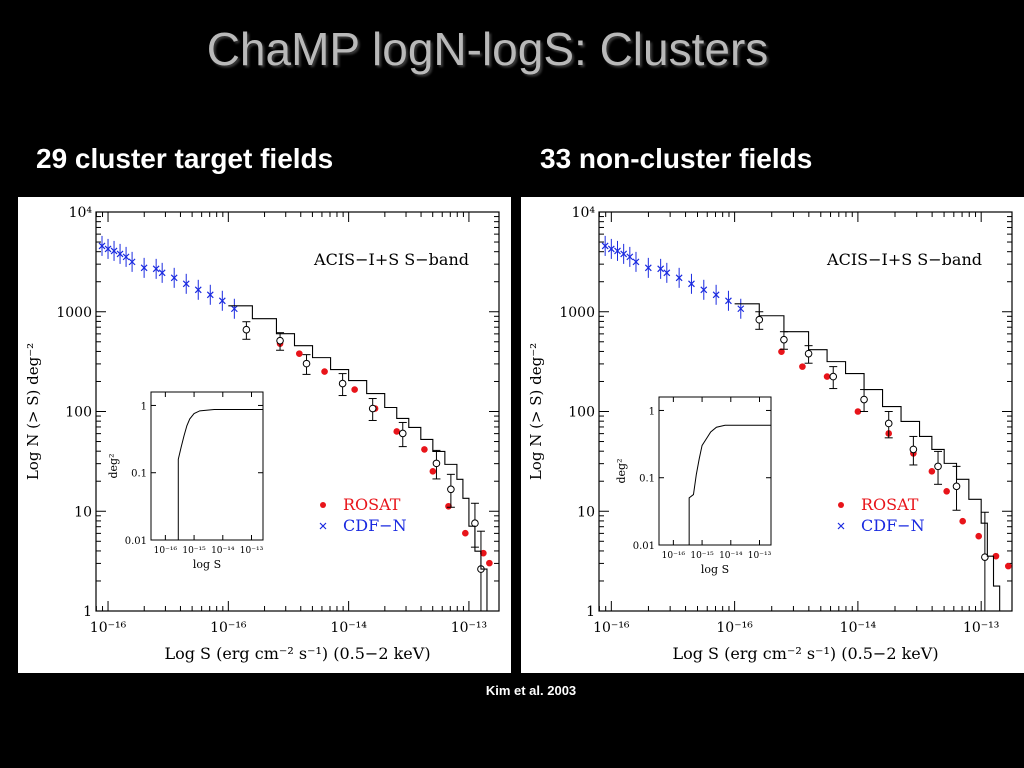  Describe the element at coordinates (487, 49) in the screenshot. I see `slide-title: ChaMP logN-logS: Clusters` at that location.